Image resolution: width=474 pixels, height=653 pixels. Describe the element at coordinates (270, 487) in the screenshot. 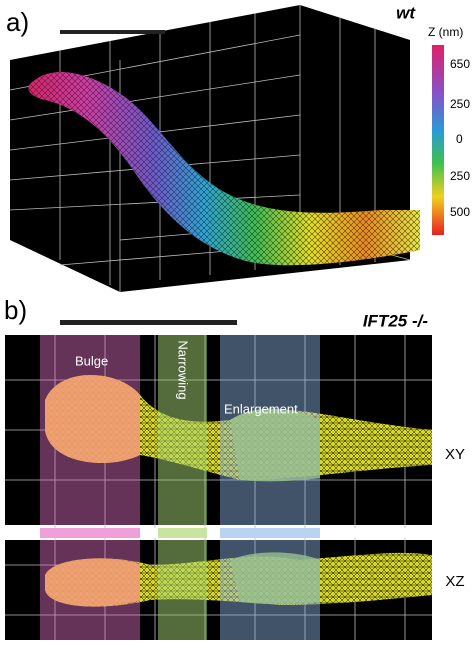

I see `enlargement-band` at that location.